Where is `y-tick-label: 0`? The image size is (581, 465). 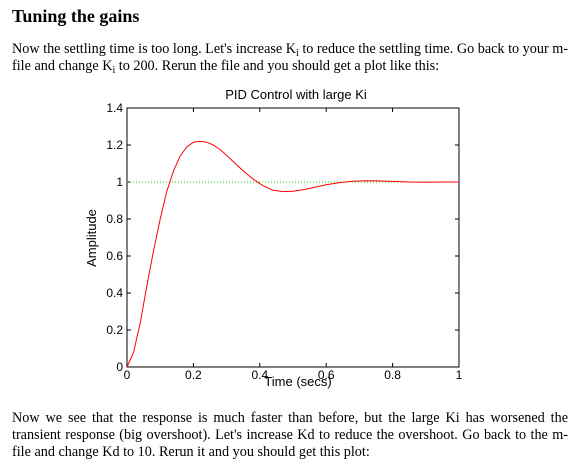 y-tick-label: 0 is located at coordinates (119, 367).